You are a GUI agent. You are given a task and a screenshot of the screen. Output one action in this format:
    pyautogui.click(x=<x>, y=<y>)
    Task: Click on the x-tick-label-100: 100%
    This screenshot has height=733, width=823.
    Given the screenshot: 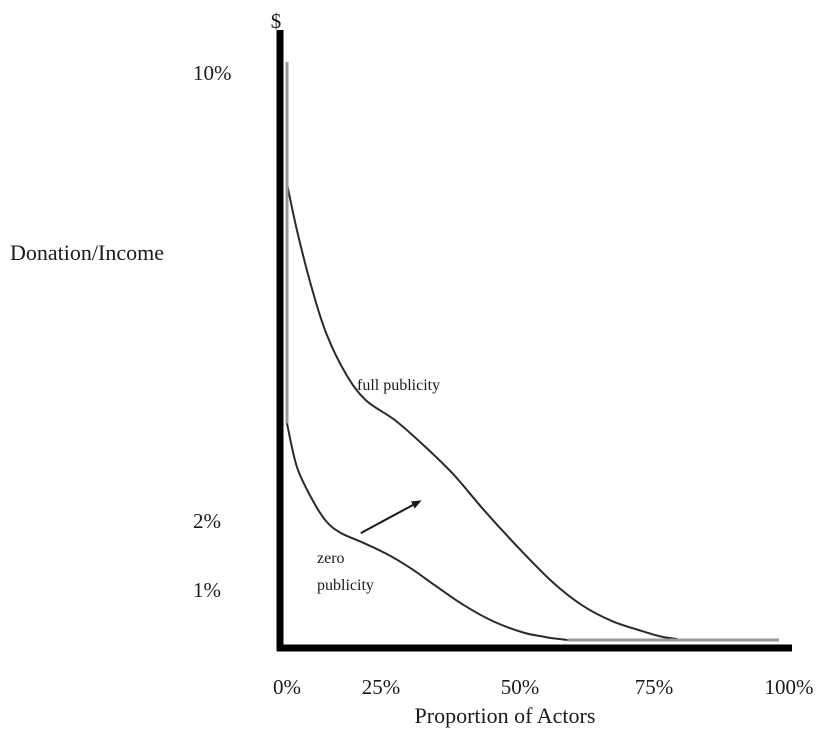 What is the action you would take?
    pyautogui.click(x=789, y=687)
    